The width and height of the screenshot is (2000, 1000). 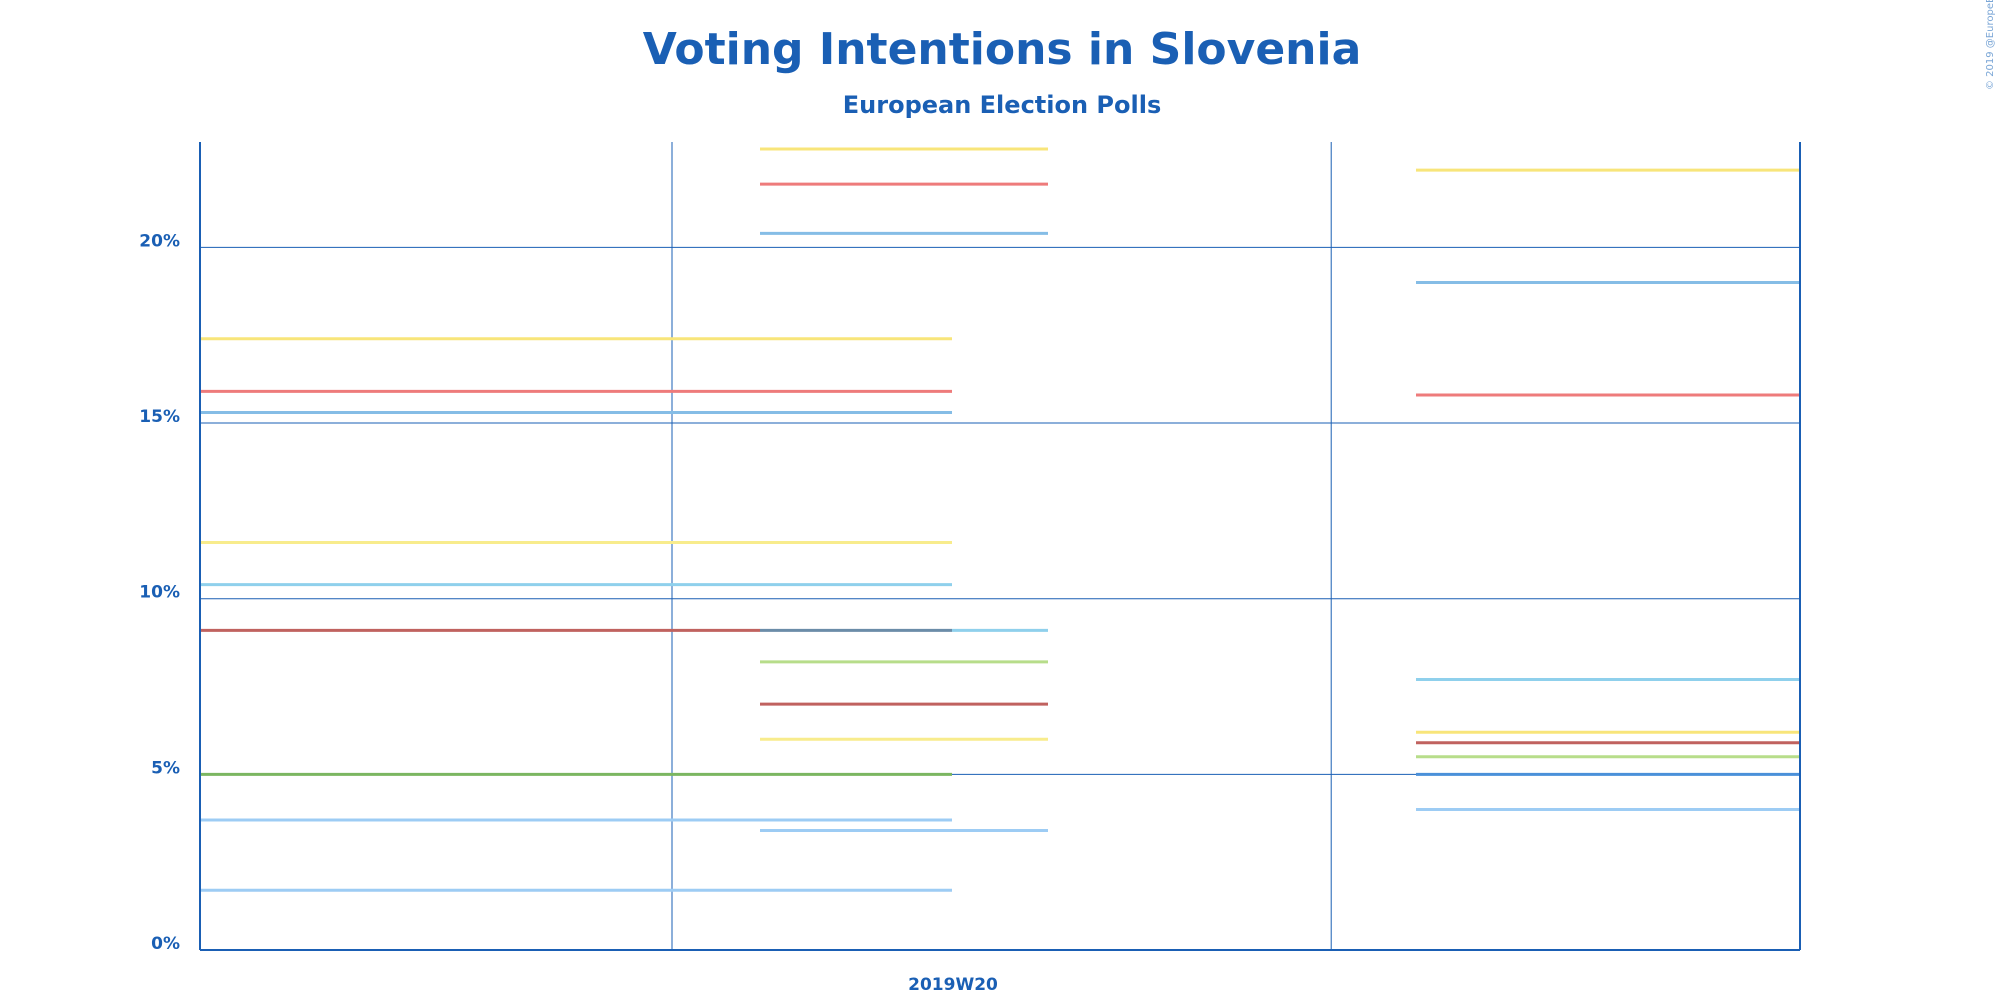 I want to click on chart-subtitle: European Election Polls, so click(x=1002, y=105).